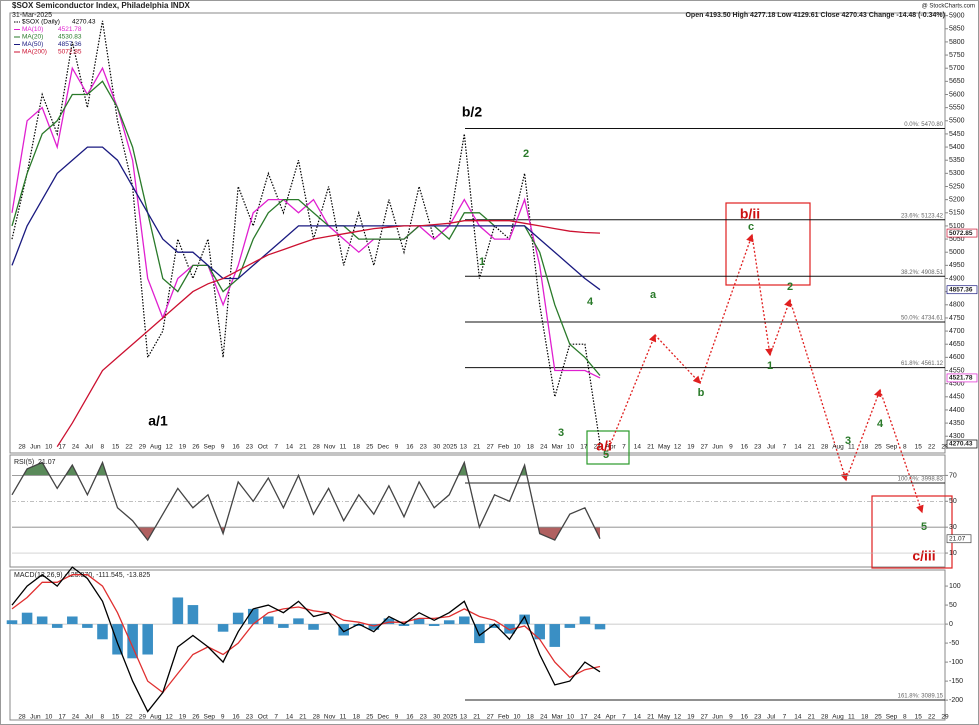  Describe the element at coordinates (35, 447) in the screenshot. I see `x-tick-label: Jun` at that location.